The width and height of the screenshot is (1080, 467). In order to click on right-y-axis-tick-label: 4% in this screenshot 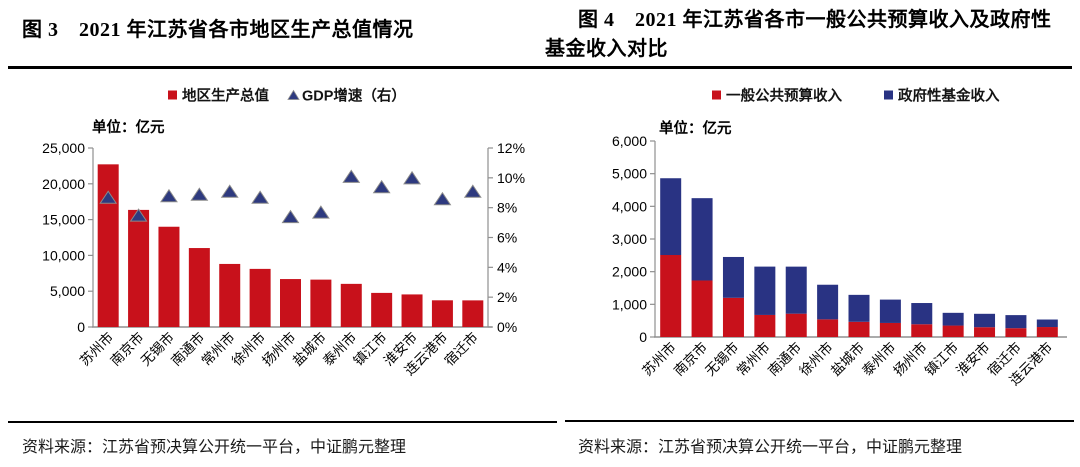, I will do `click(507, 267)`.